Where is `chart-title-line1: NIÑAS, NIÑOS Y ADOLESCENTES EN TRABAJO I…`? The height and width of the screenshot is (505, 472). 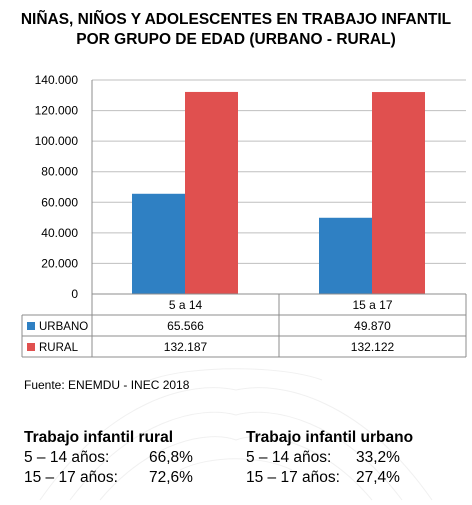
chart-title-line1: NIÑAS, NIÑOS Y ADOLESCENTES EN TRABAJO I… is located at coordinates (236, 19).